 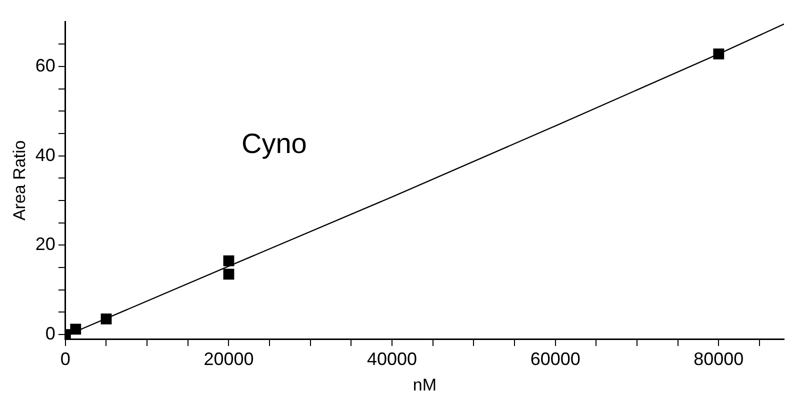 I want to click on x-tick-label: 60000, so click(x=555, y=358).